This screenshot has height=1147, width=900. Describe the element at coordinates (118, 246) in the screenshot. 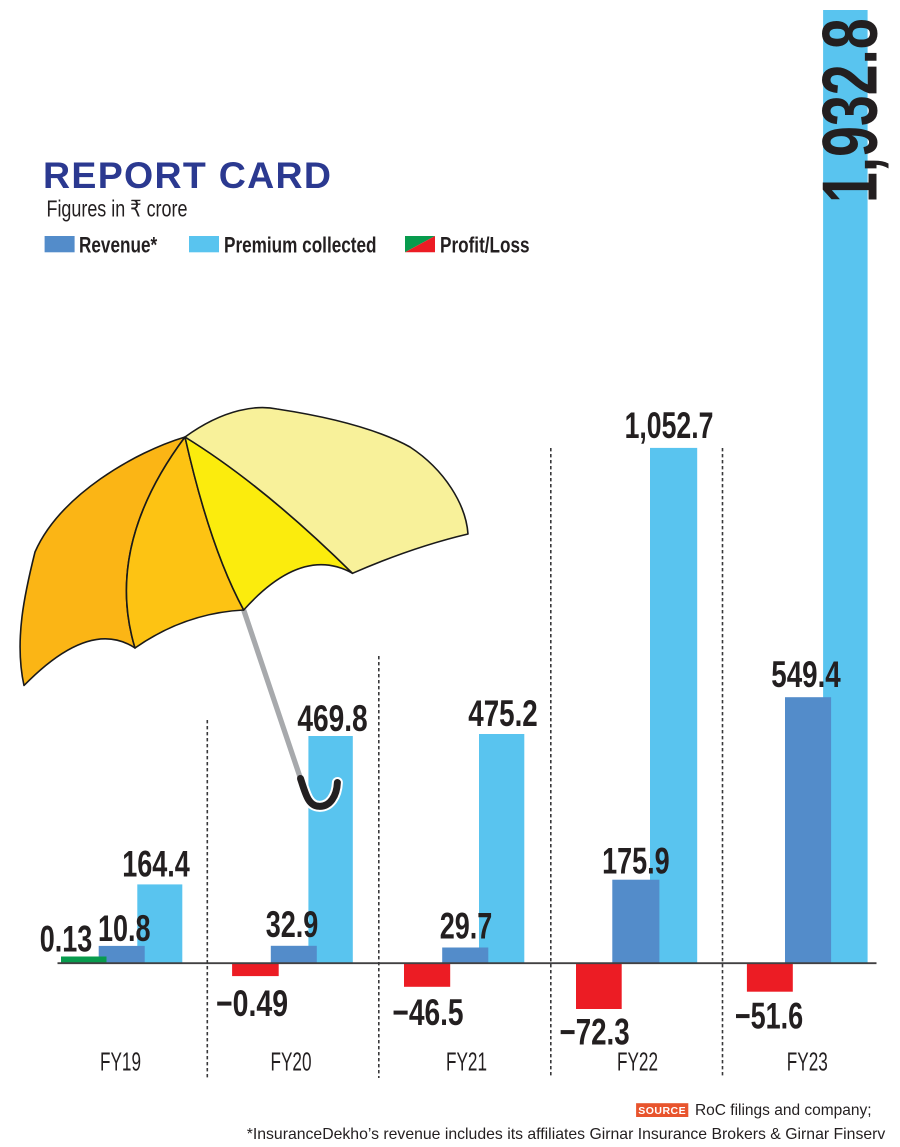

I see `svg-text: Revenue*` at that location.